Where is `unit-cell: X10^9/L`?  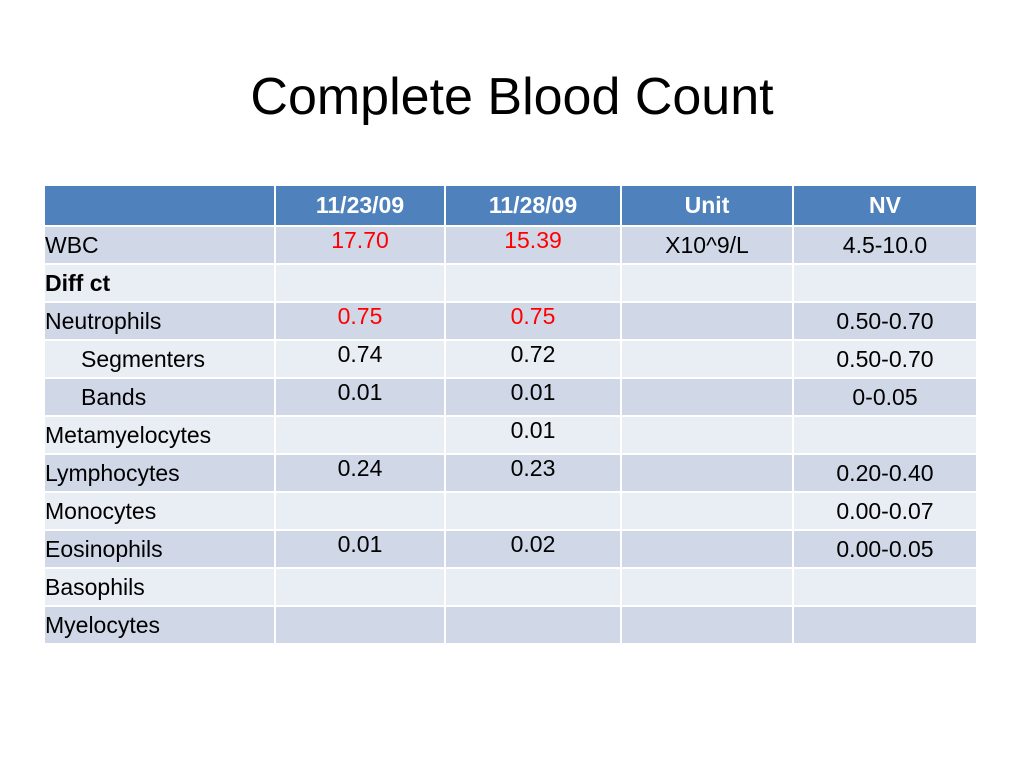
unit-cell: X10^9/L is located at coordinates (707, 245).